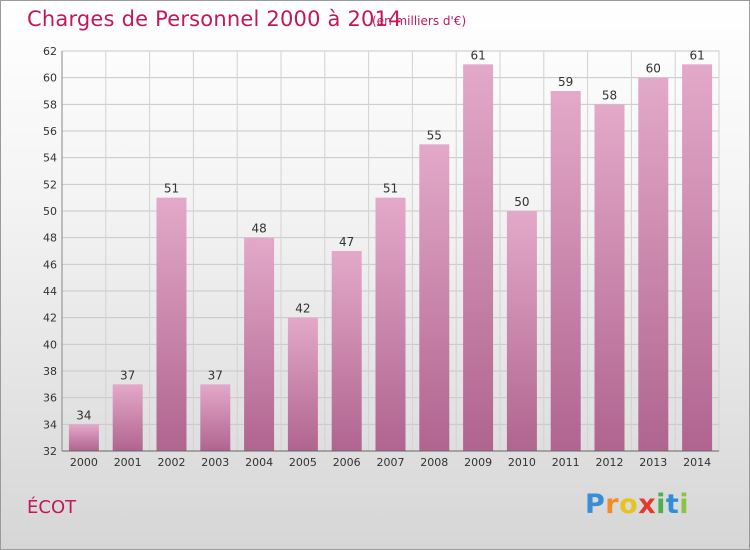 This screenshot has width=750, height=550. What do you see at coordinates (214, 19) in the screenshot?
I see `chart-title: Charges de Personnel 2000 à 2014` at bounding box center [214, 19].